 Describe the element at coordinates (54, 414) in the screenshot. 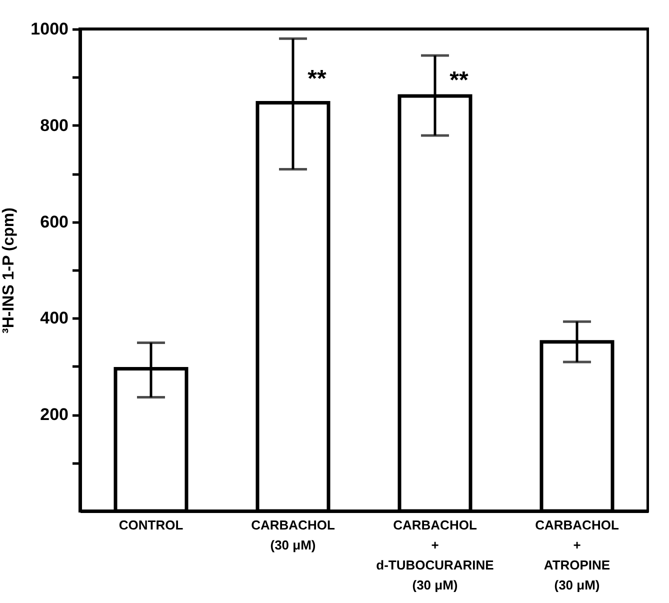

I see `y-tick-label: 200` at that location.